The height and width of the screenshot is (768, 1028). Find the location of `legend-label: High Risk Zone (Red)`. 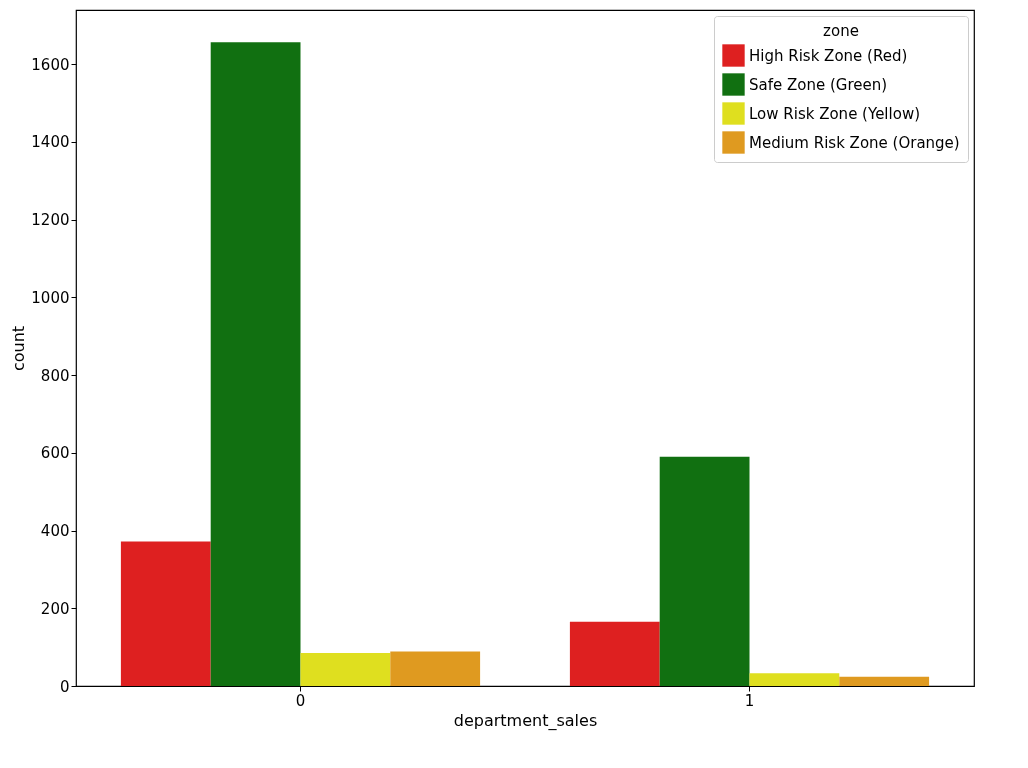

legend-label: High Risk Zone (Red) is located at coordinates (828, 55).